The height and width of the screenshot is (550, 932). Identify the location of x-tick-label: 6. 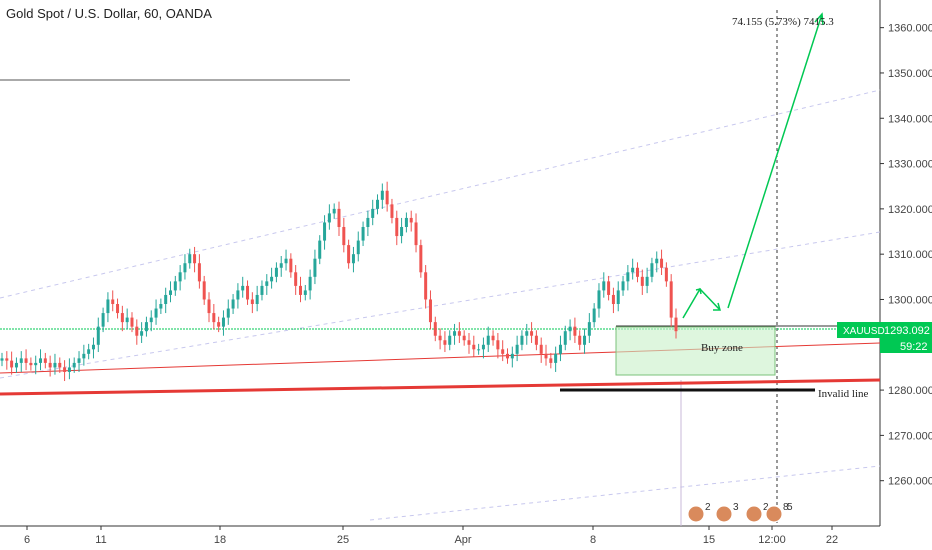
(27, 540).